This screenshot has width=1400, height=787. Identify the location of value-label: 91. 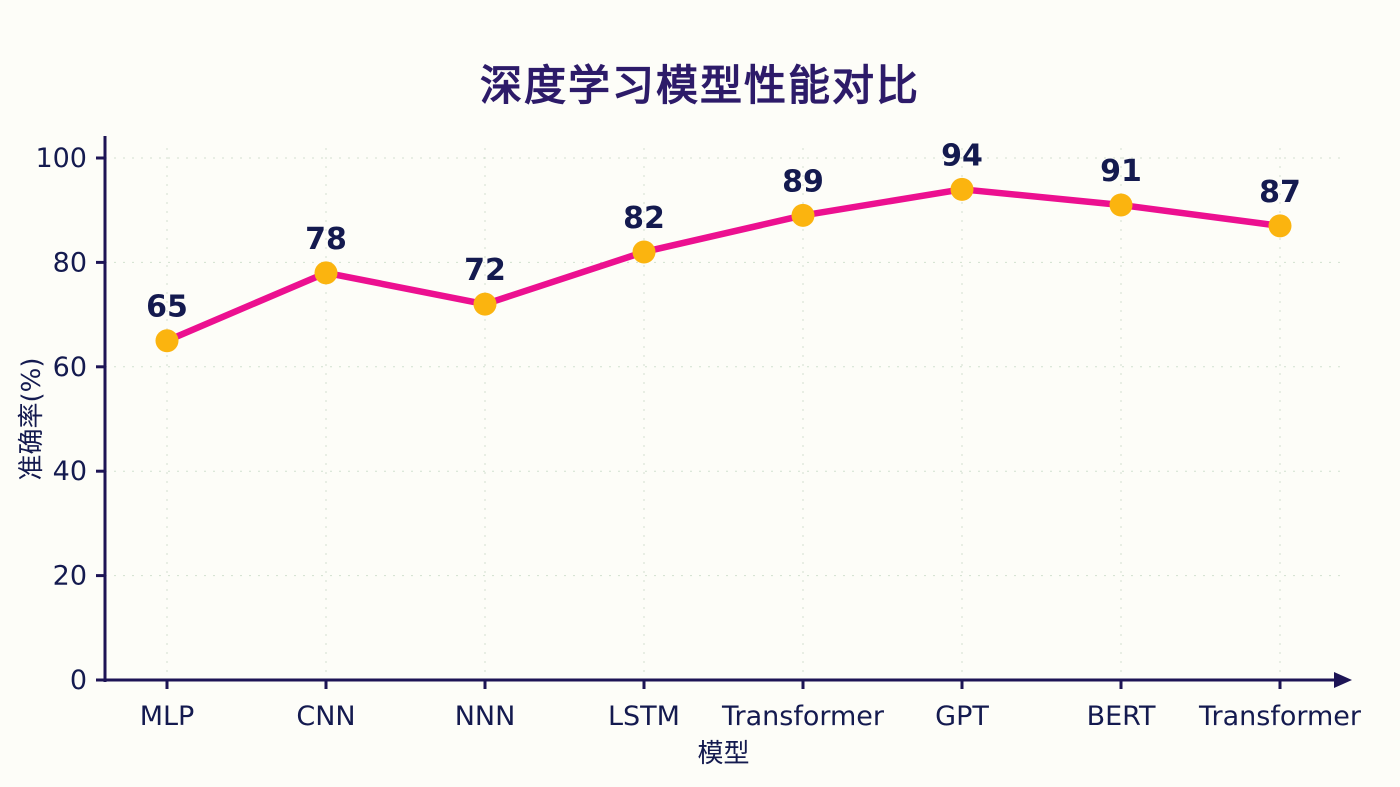
(1121, 171).